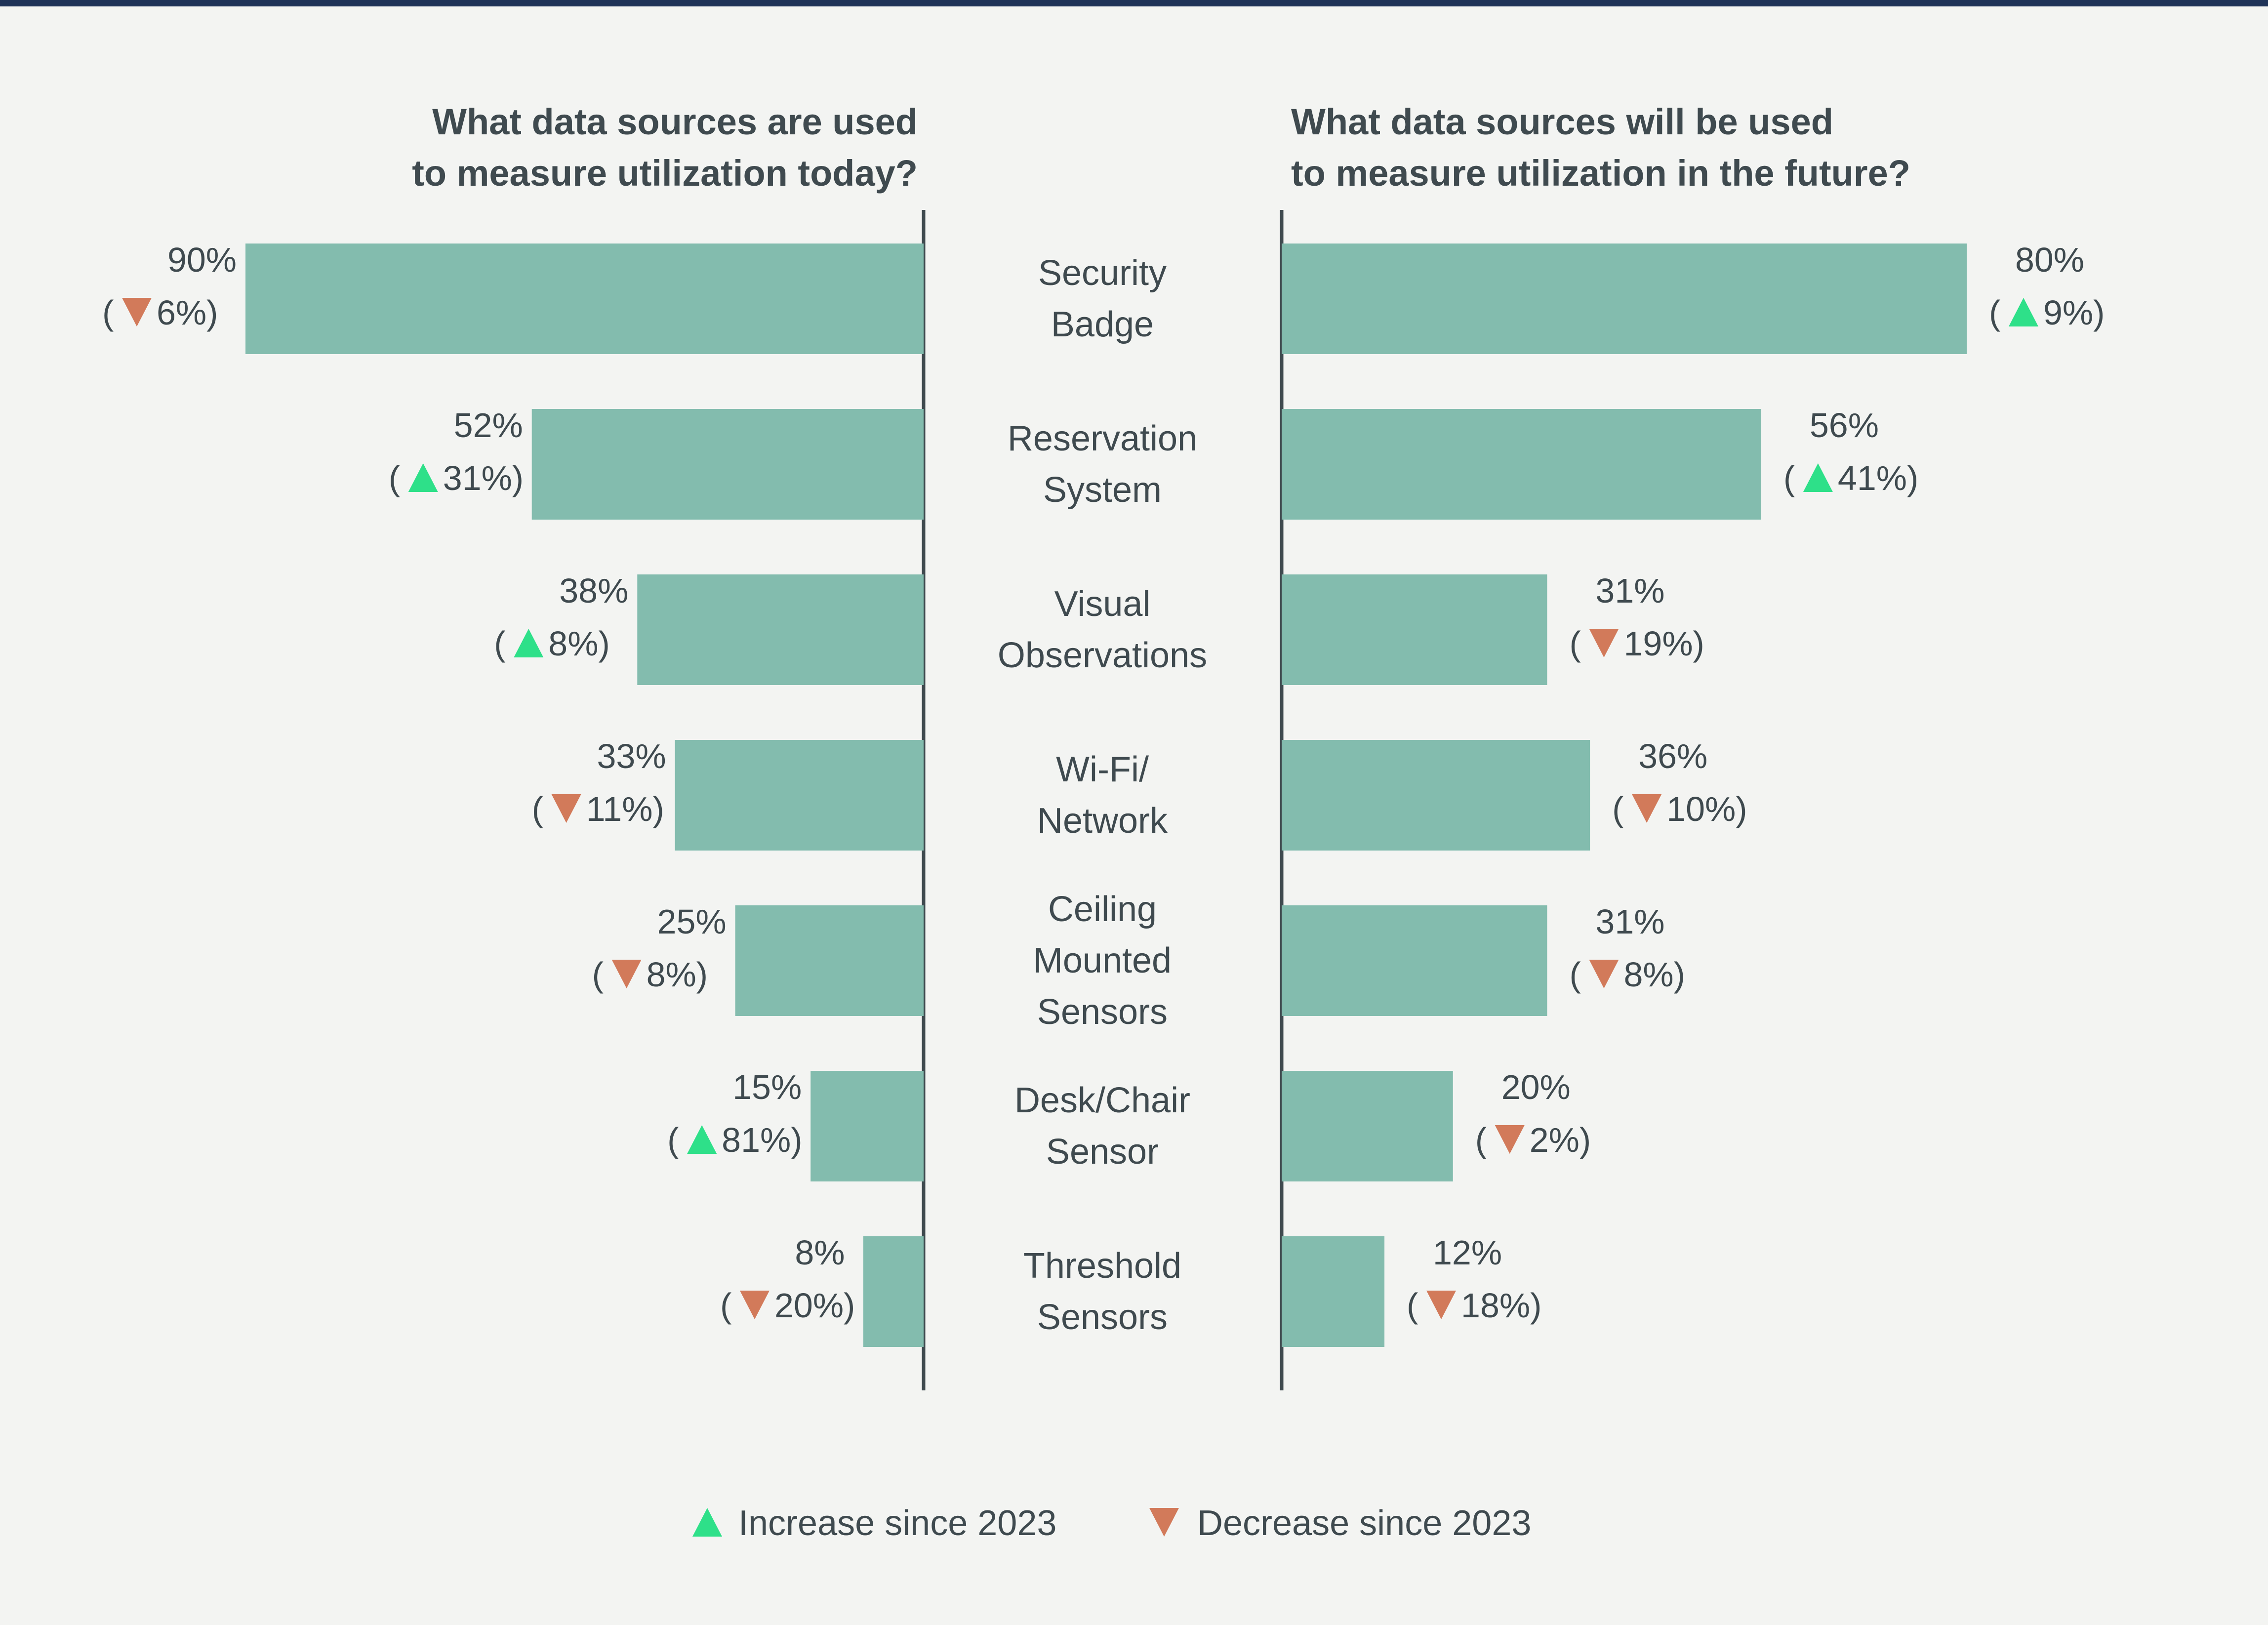 The height and width of the screenshot is (1625, 2268). What do you see at coordinates (108, 312) in the screenshot?
I see `left-change-0-paren: (` at bounding box center [108, 312].